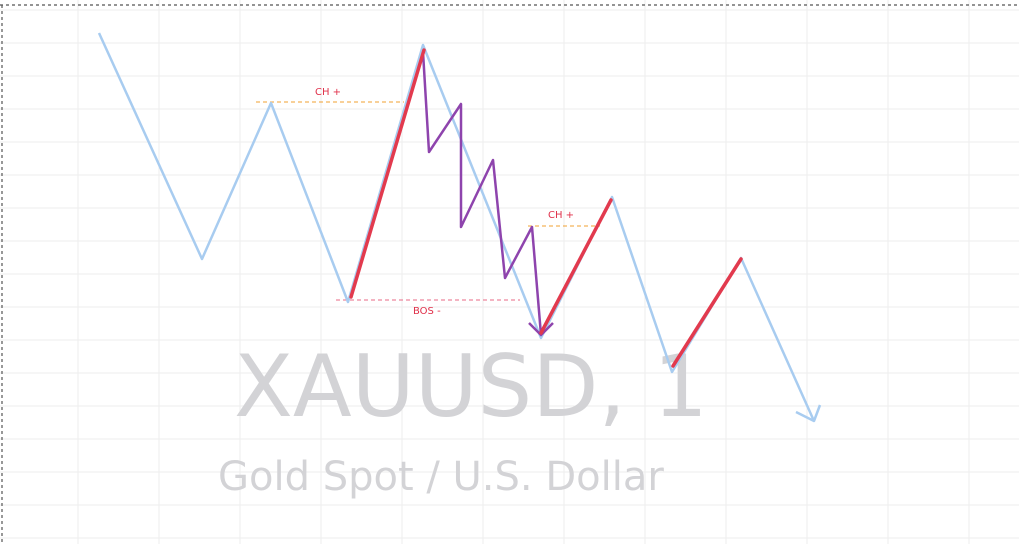  What do you see at coordinates (541, 329) in the screenshot?
I see `internal-arrow-head` at bounding box center [541, 329].